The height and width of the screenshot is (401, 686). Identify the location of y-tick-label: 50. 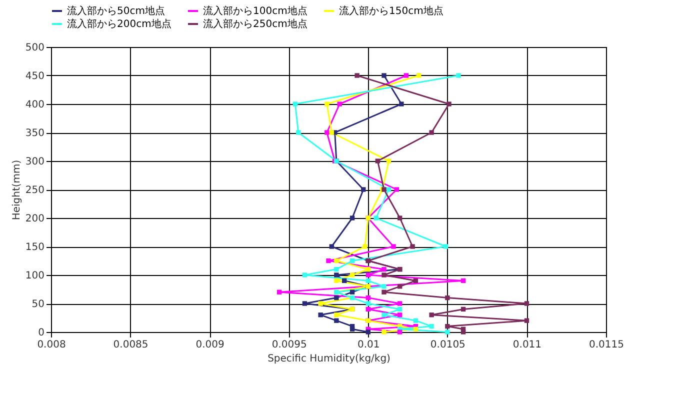
(38, 304).